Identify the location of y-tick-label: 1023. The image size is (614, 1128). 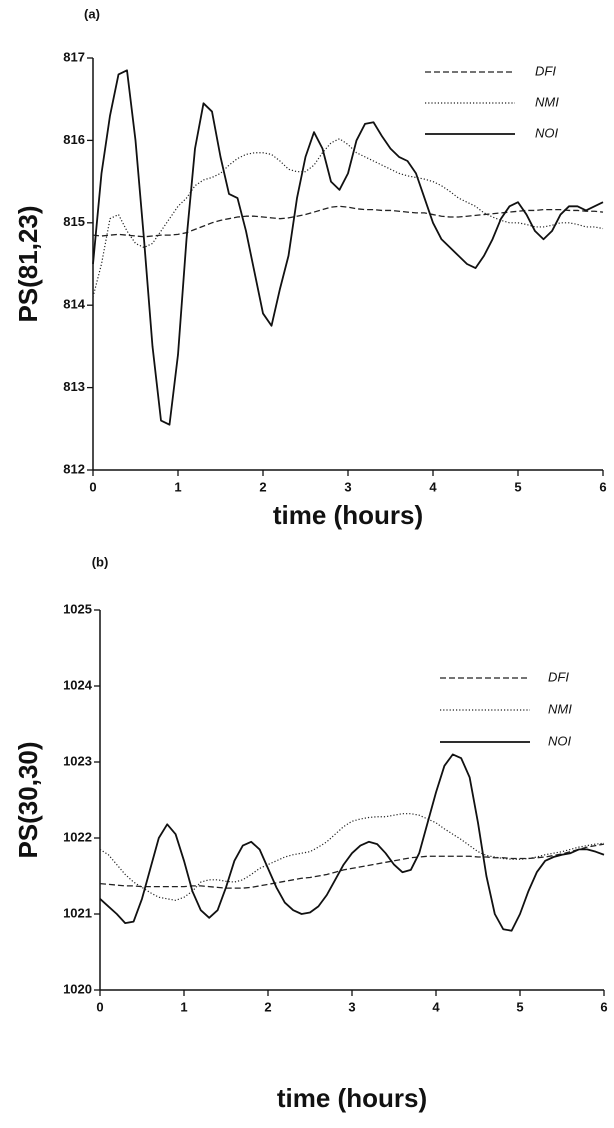
(77, 760).